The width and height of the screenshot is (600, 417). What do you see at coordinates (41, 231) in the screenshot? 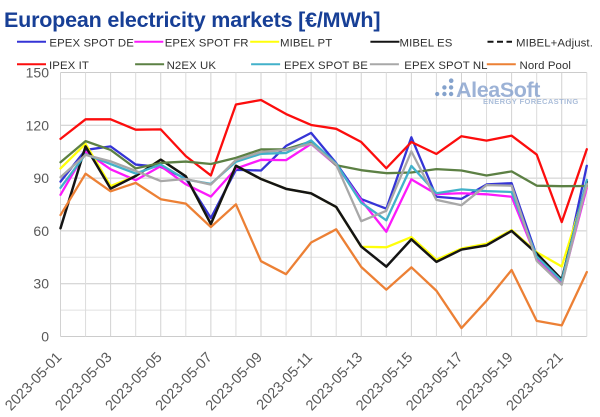
I see `svg-text: 60` at bounding box center [41, 231].